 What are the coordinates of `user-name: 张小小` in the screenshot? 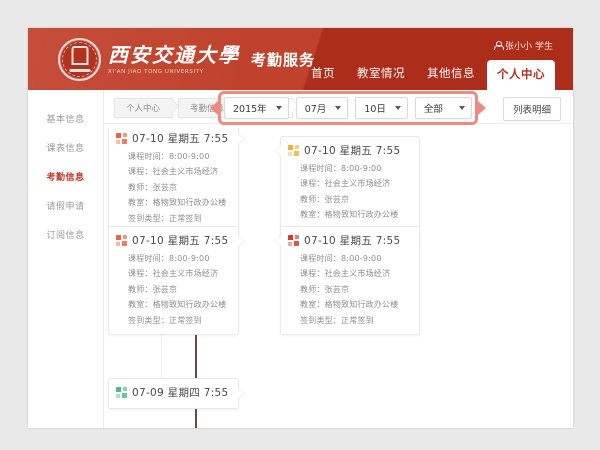 It's located at (518, 47).